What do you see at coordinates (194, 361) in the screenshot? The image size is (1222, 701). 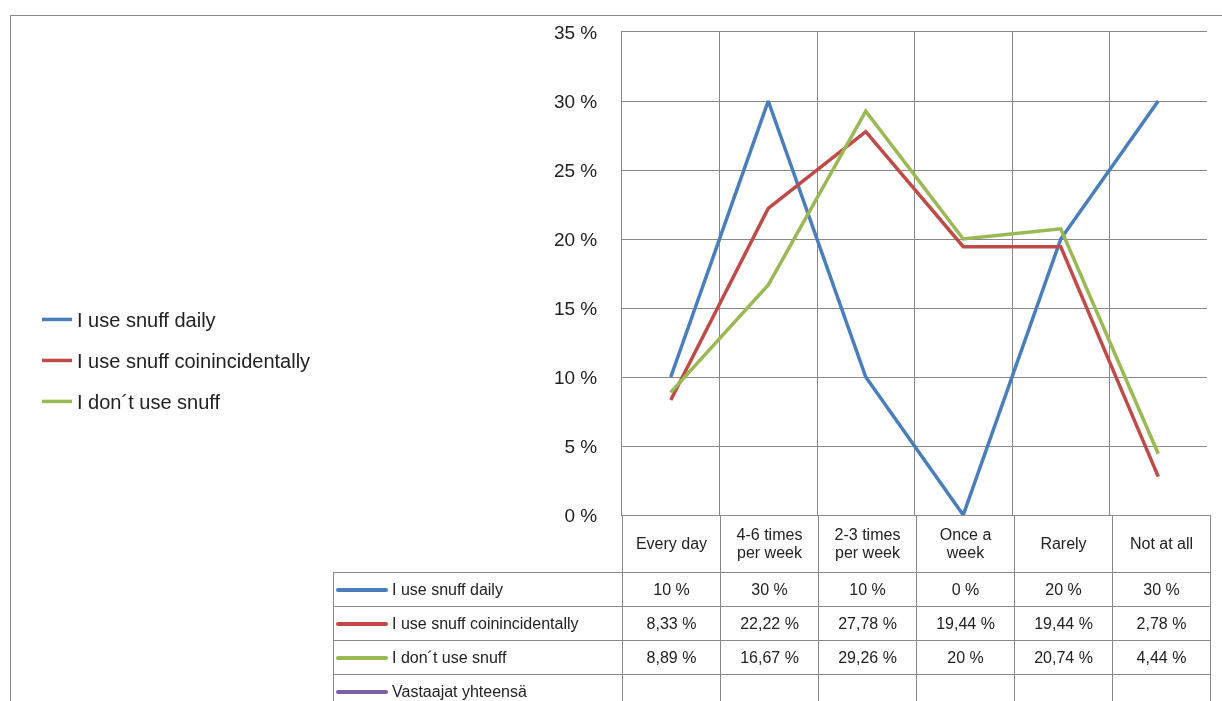 I see `text: I use snuff coinincidentally` at bounding box center [194, 361].